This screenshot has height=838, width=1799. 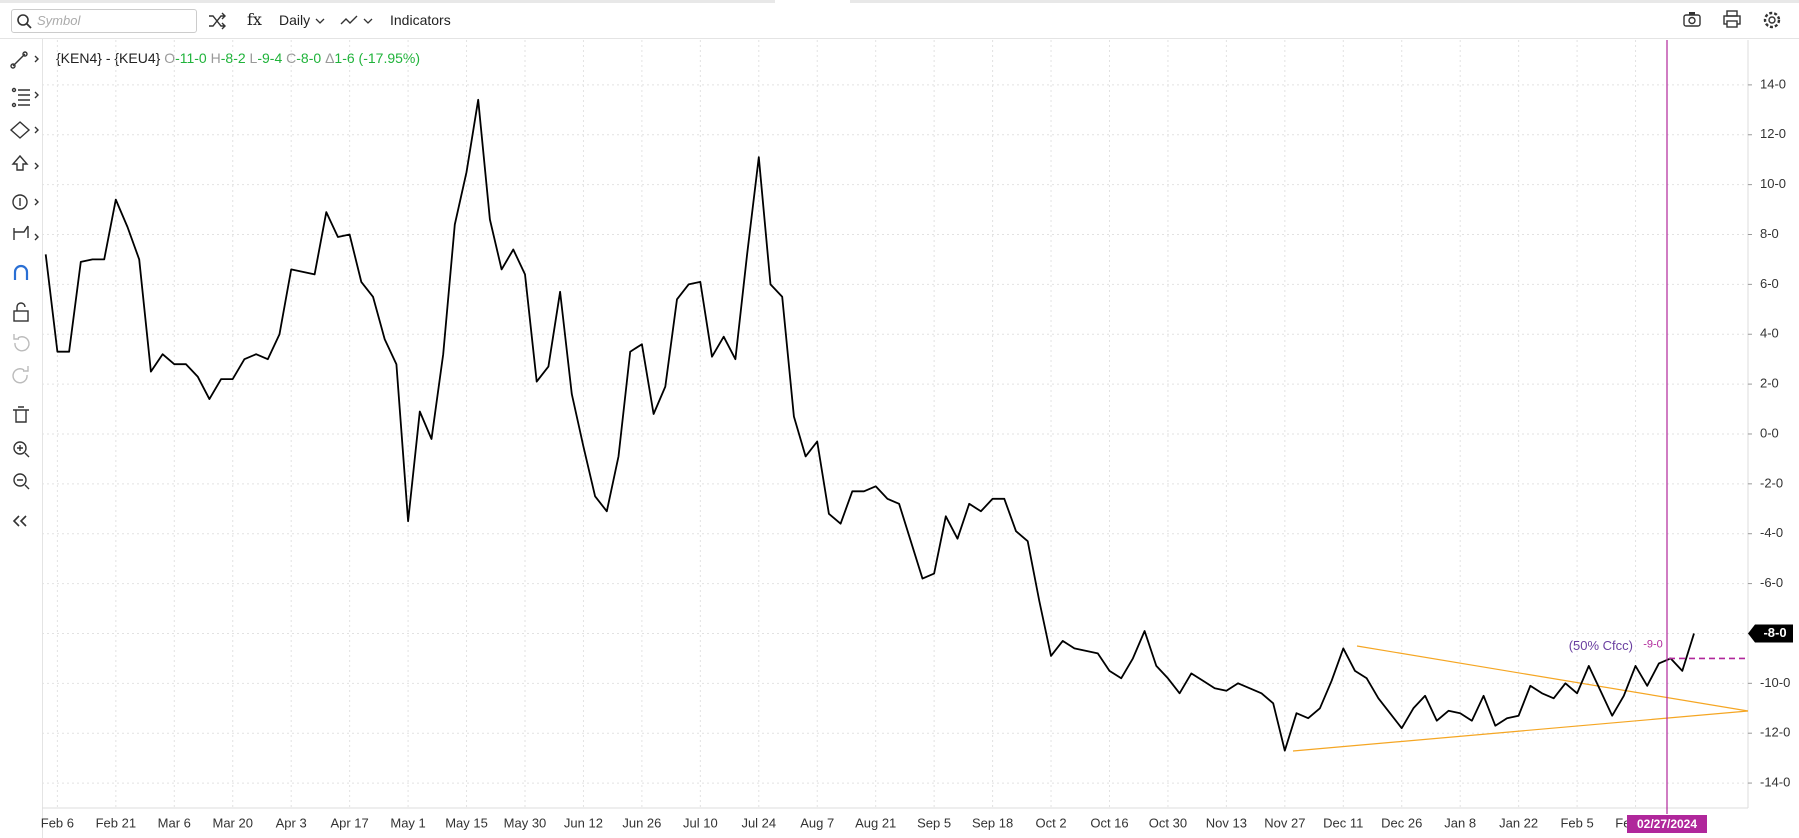 I want to click on indicators-button: Indicators, so click(x=420, y=20).